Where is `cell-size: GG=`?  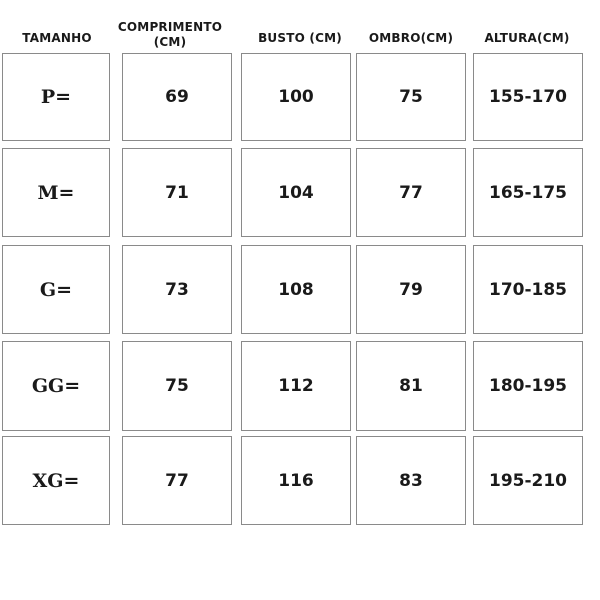 cell-size: GG= is located at coordinates (56, 386).